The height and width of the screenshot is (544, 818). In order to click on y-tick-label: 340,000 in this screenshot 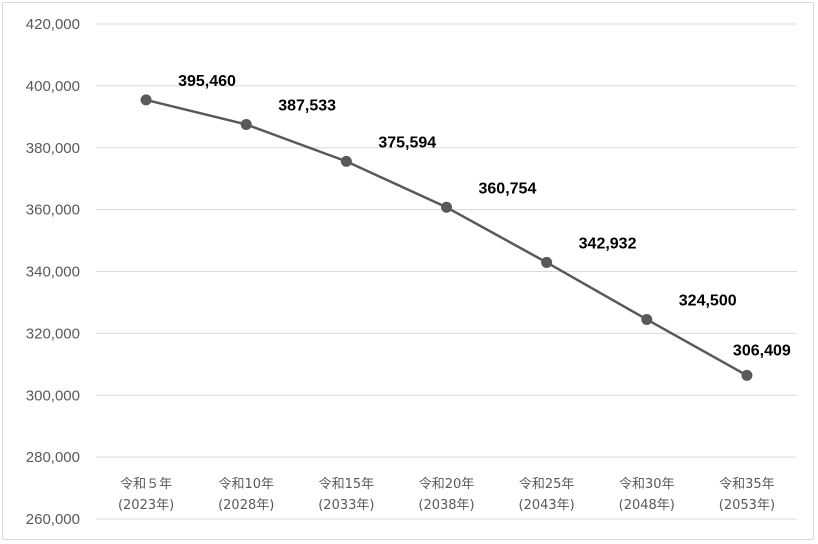, I will do `click(53, 272)`.